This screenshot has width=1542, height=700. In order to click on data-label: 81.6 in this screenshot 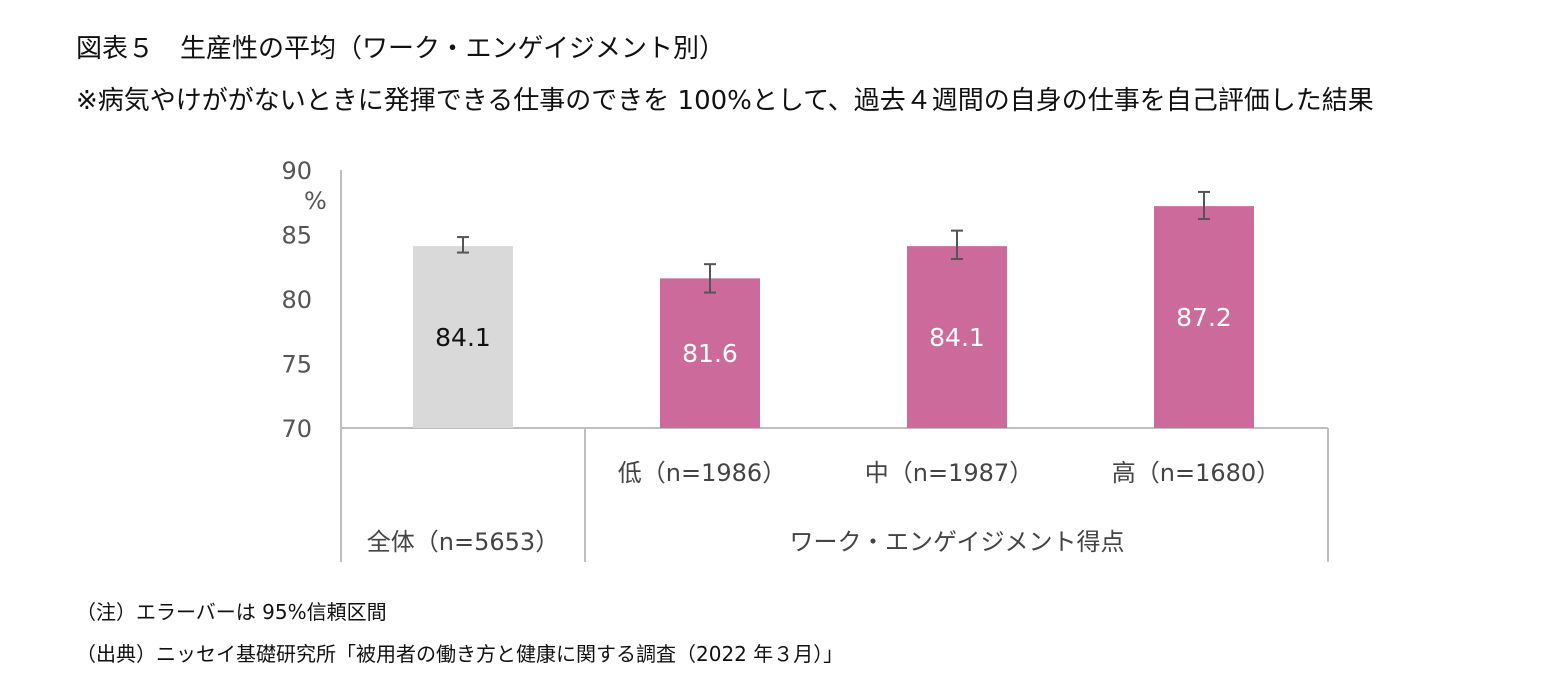, I will do `click(710, 353)`.